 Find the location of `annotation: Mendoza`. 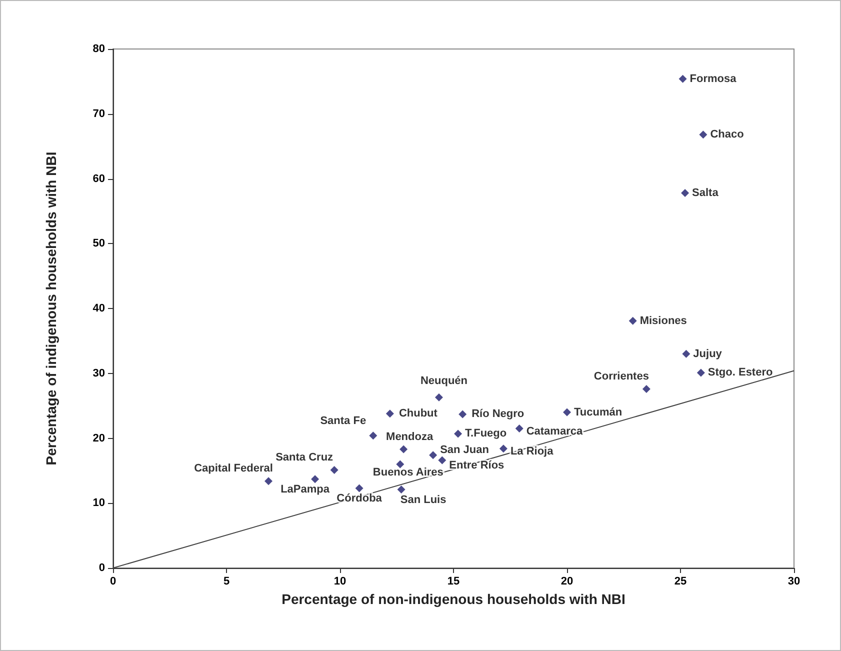

annotation: Mendoza is located at coordinates (410, 436).